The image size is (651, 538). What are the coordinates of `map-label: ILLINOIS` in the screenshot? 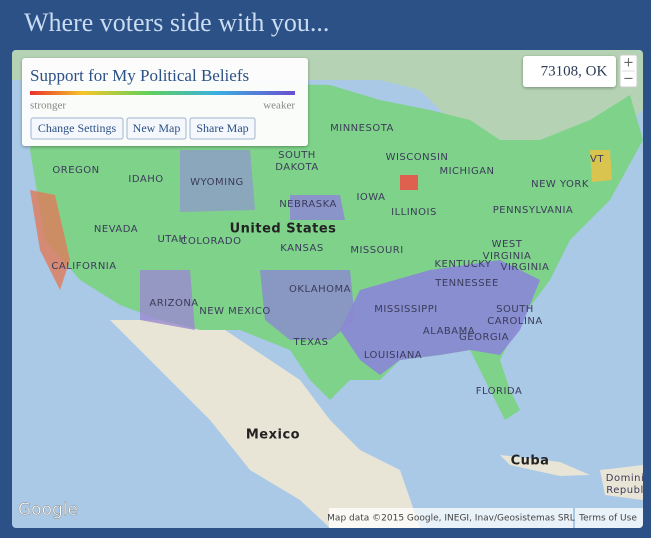 It's located at (414, 212).